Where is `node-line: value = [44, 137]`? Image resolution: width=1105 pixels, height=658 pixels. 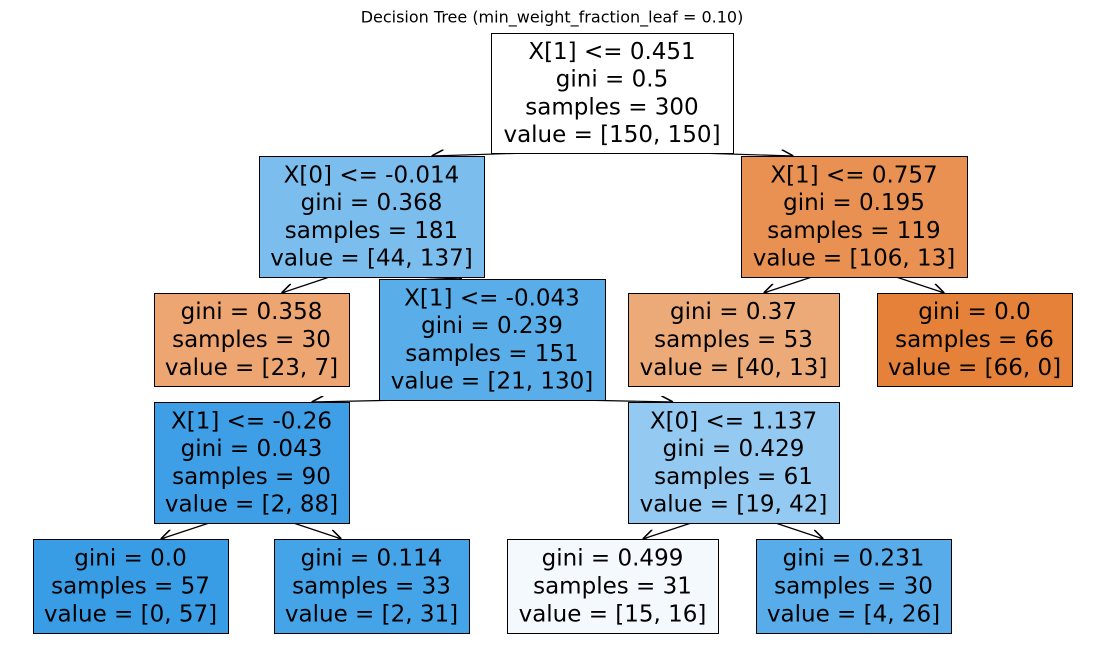
node-line: value = [44, 137] is located at coordinates (371, 259).